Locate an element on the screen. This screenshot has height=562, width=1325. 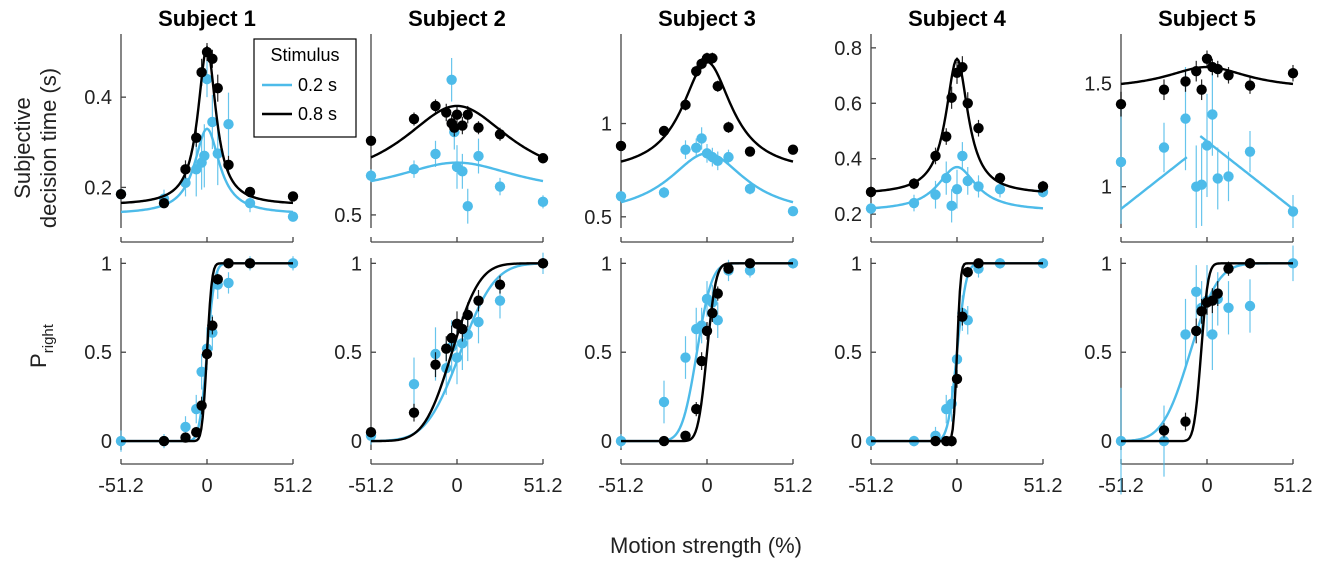
y-axis-label-bottom-main: P is located at coordinates (38, 360).